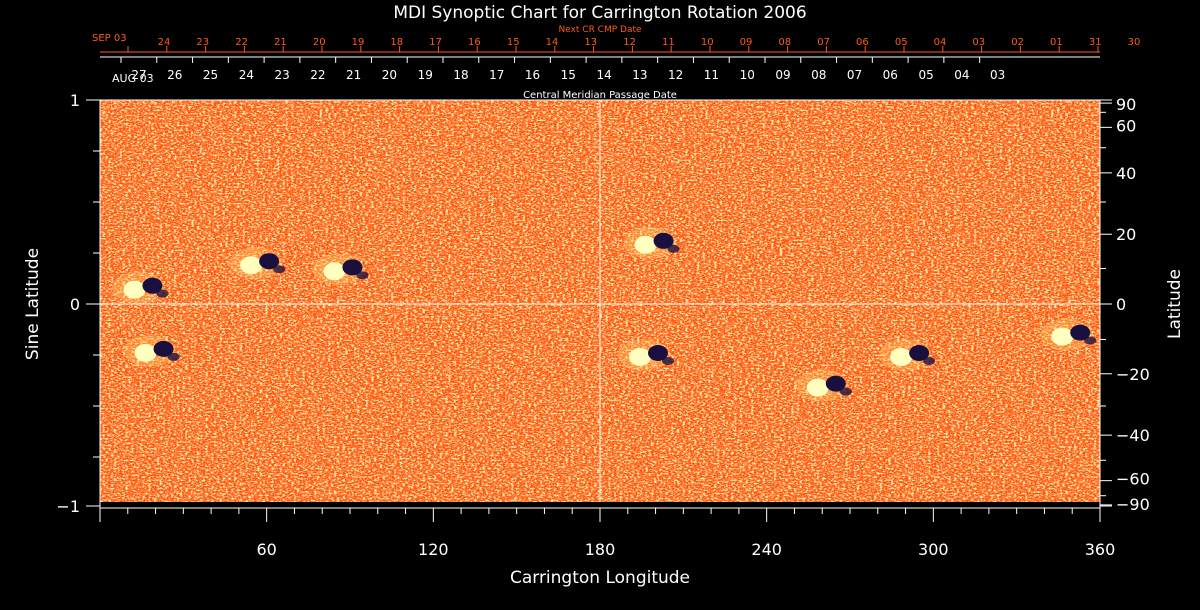 The image size is (1200, 610). I want to click on next-date-label: 08, so click(784, 42).